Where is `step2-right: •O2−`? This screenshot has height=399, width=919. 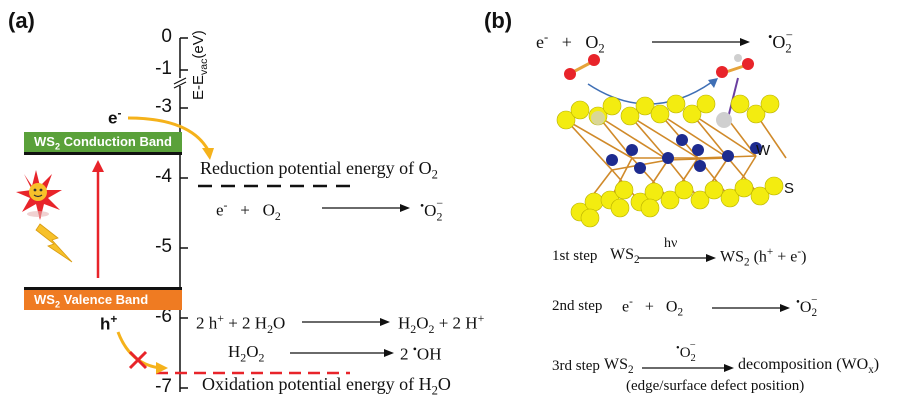 step2-right: •O2− is located at coordinates (807, 307).